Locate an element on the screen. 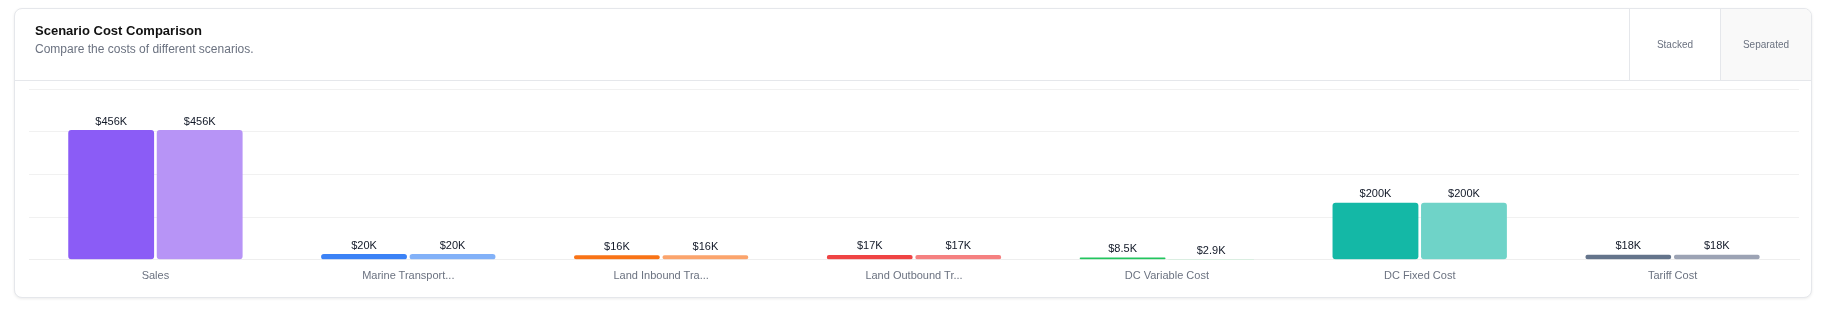  x-tick-label: Sales is located at coordinates (155, 275).